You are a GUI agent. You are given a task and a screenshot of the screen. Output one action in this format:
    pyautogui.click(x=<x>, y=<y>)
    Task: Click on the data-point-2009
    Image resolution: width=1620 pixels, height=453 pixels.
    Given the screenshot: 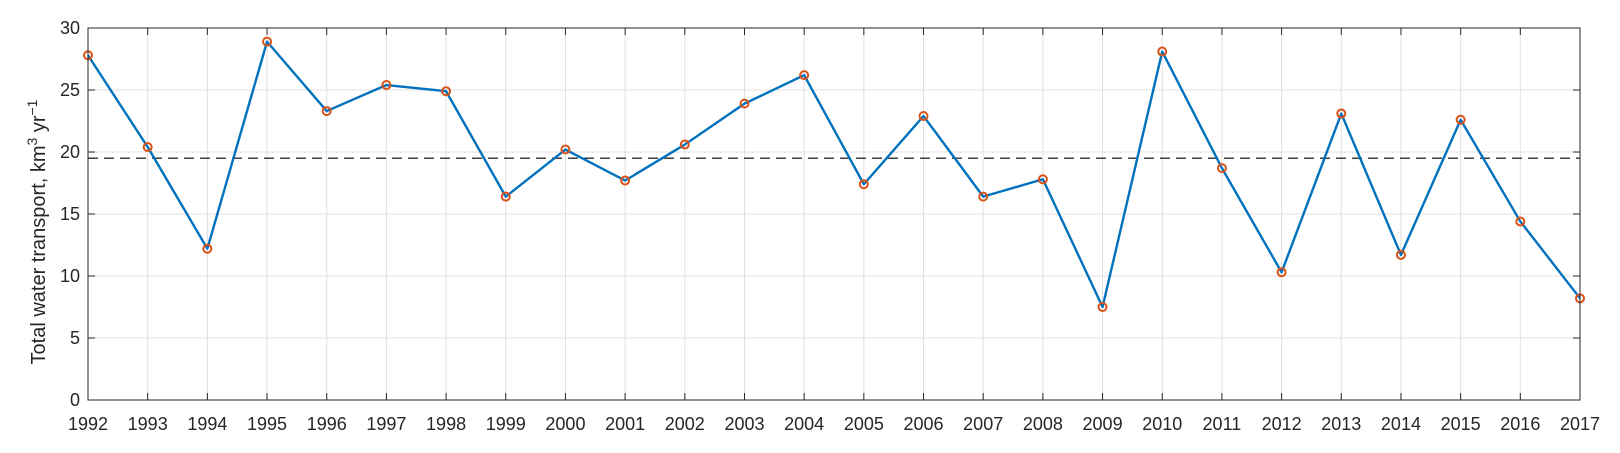 What is the action you would take?
    pyautogui.click(x=1102, y=307)
    